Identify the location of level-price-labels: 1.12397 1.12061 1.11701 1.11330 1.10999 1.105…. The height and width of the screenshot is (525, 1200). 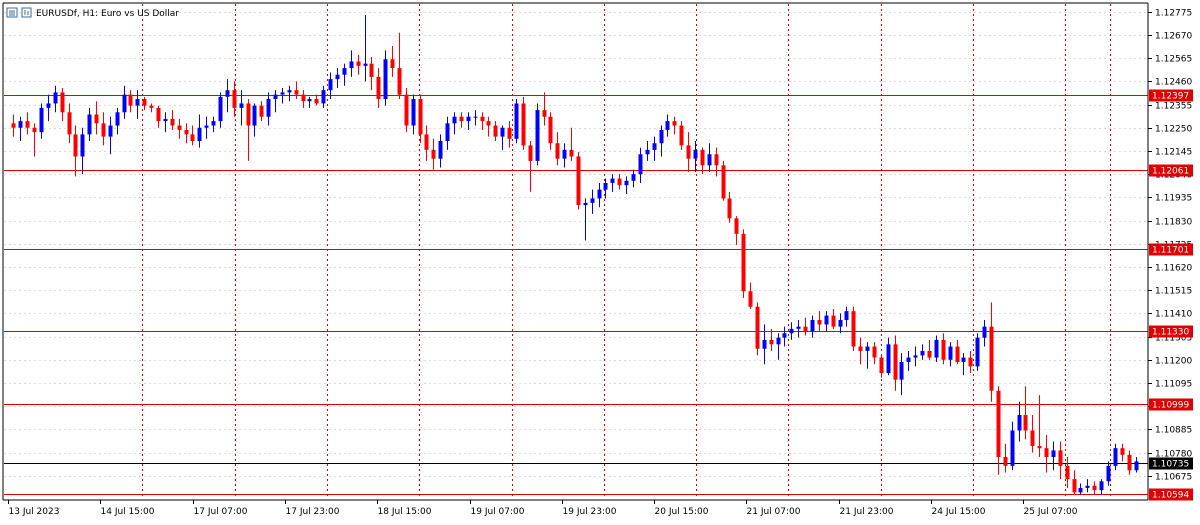
(1171, 295).